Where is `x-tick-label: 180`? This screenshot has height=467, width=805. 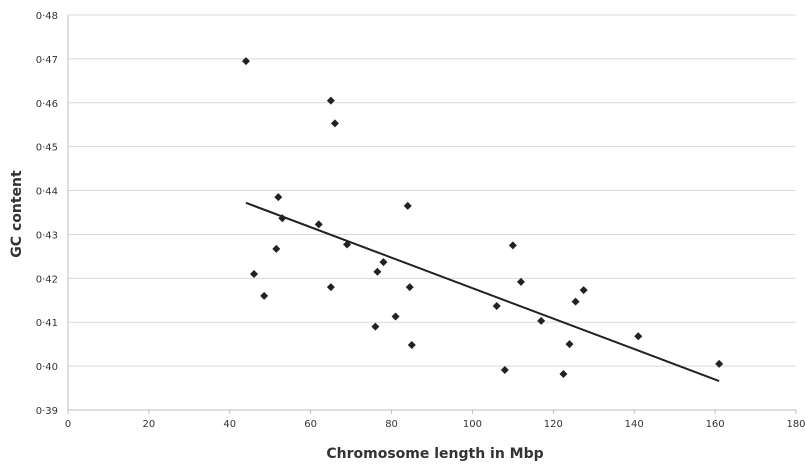 x-tick-label: 180 is located at coordinates (795, 424).